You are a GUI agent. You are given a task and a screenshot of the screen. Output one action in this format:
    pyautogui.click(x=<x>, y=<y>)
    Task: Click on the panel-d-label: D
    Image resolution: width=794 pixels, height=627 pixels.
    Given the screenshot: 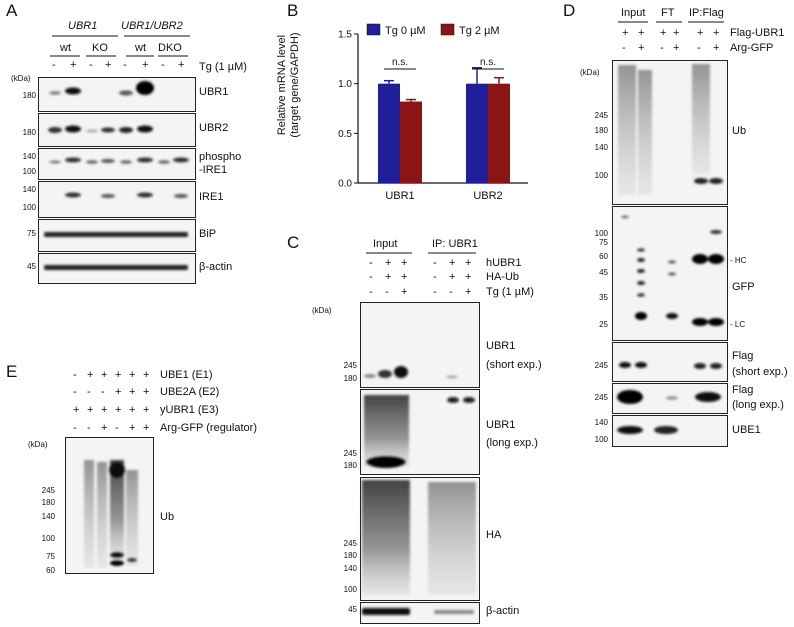 What is the action you would take?
    pyautogui.click(x=569, y=10)
    